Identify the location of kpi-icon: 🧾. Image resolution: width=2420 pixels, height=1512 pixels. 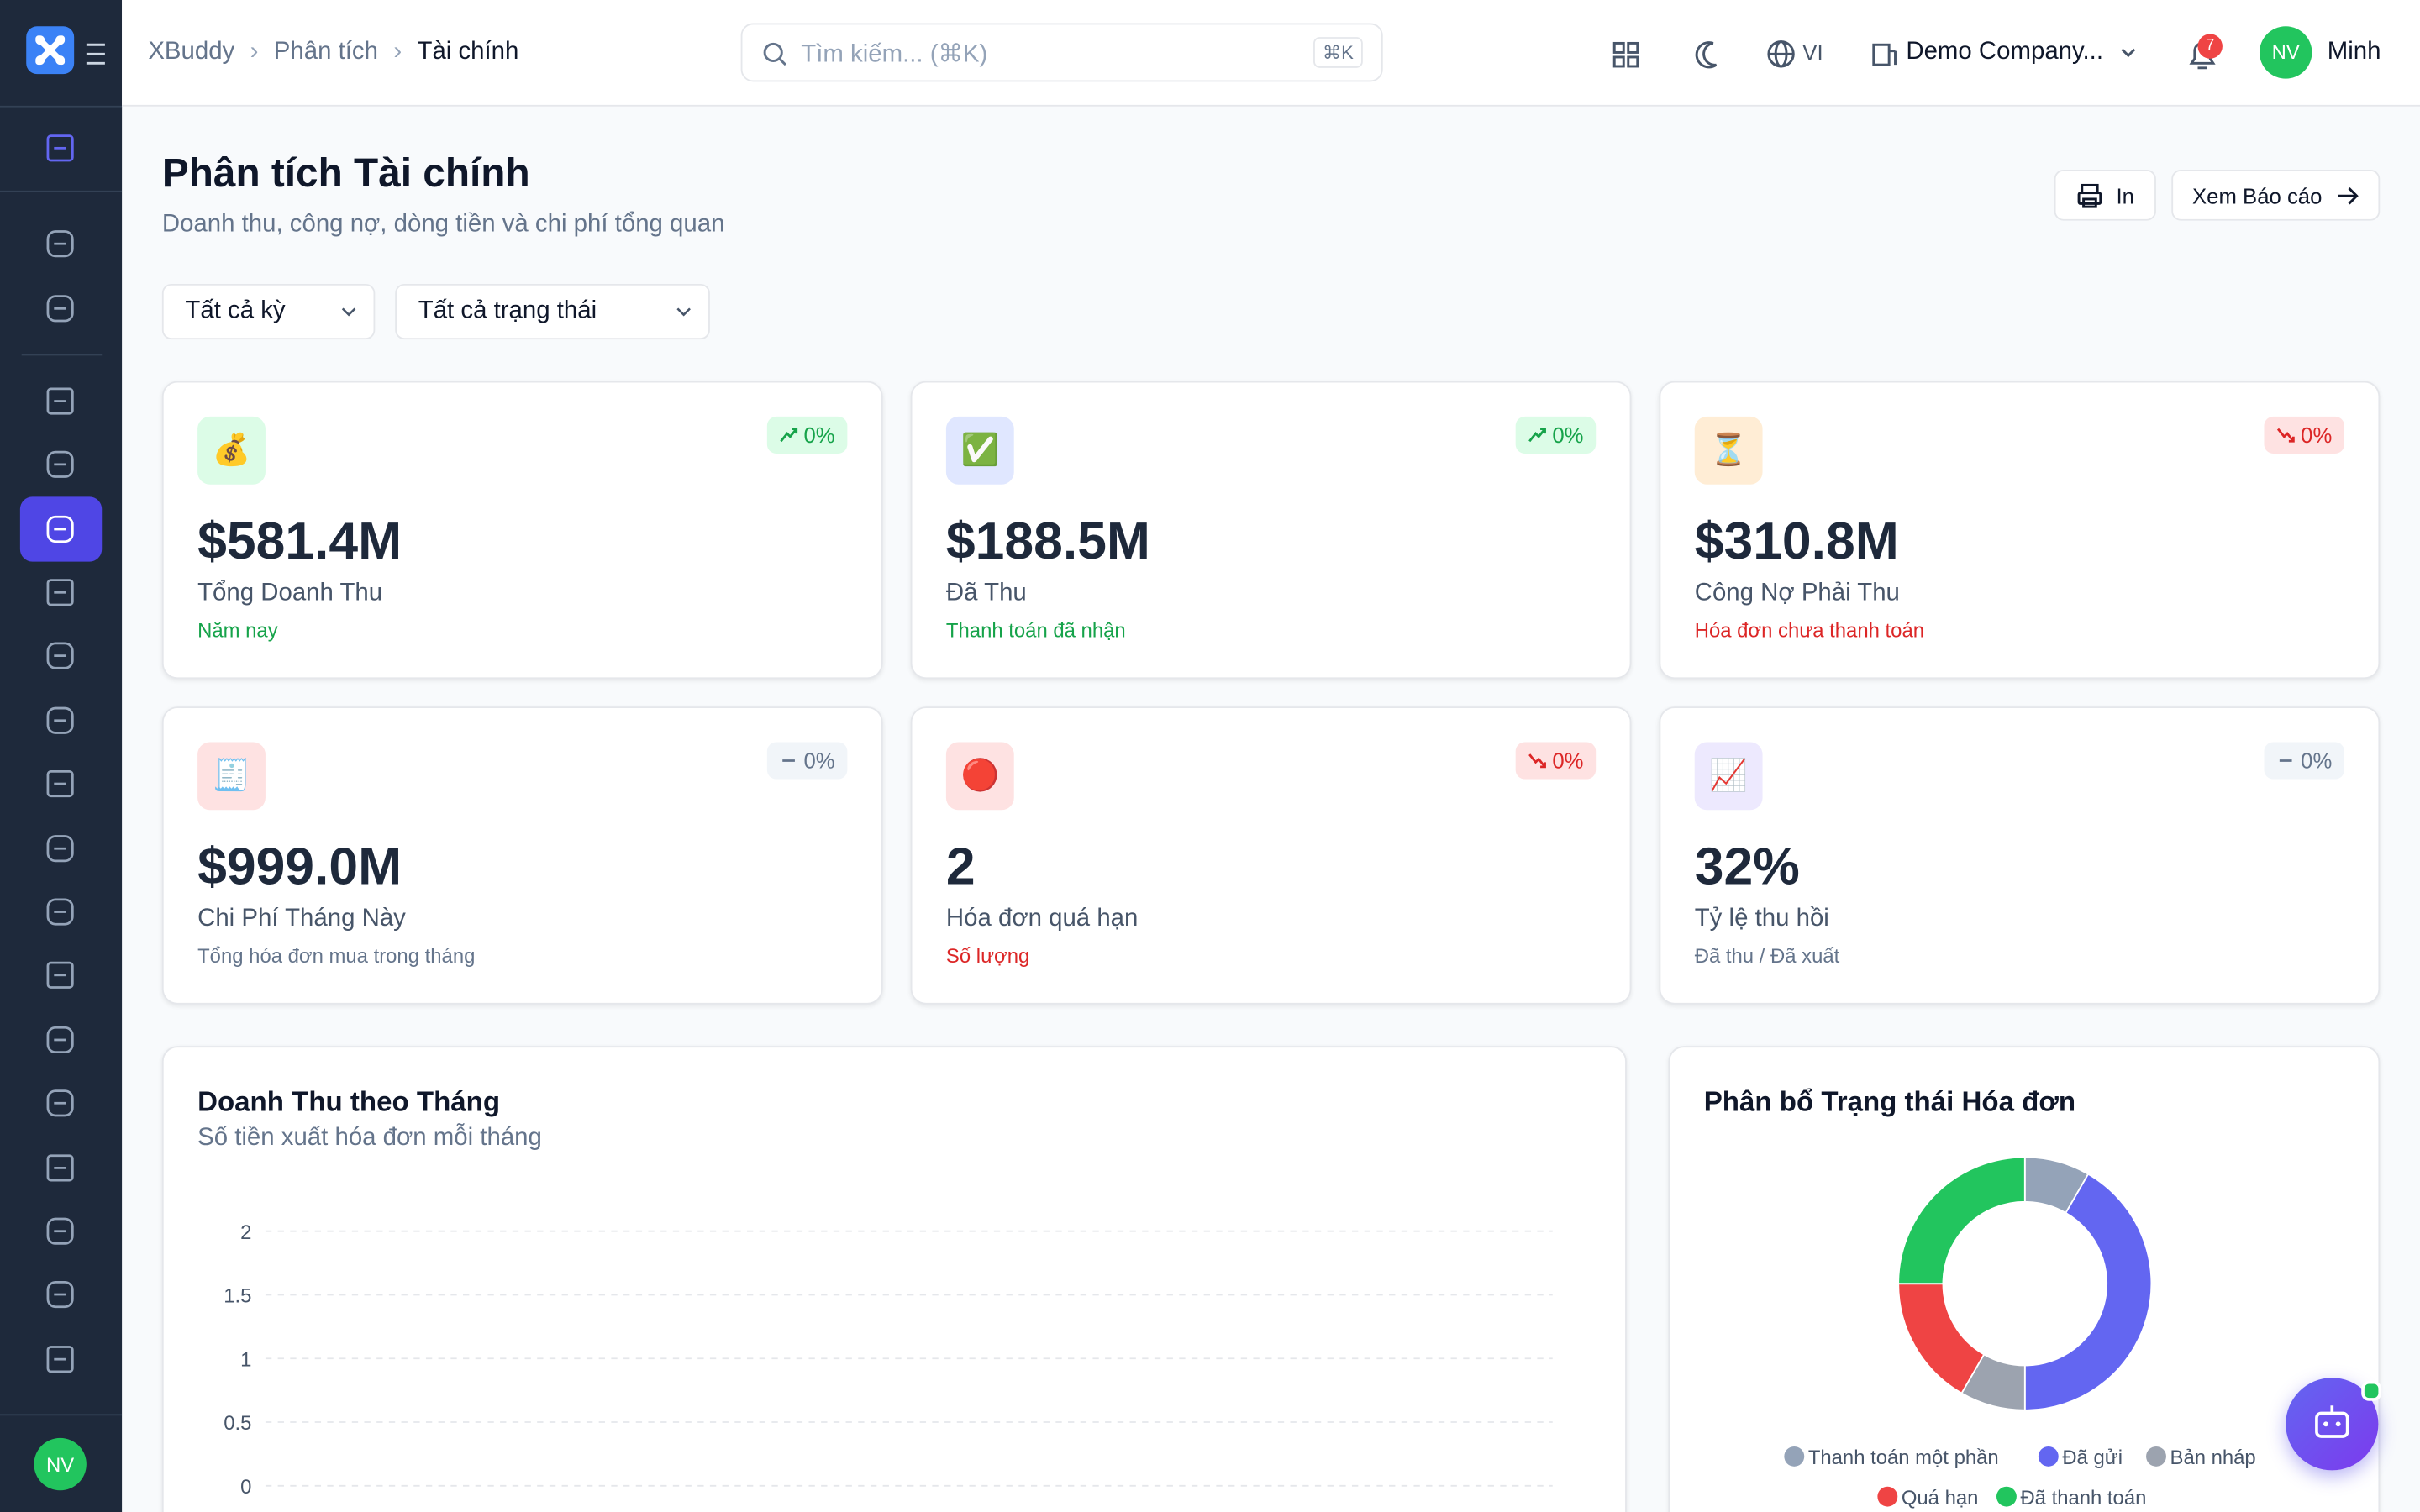
(232, 776).